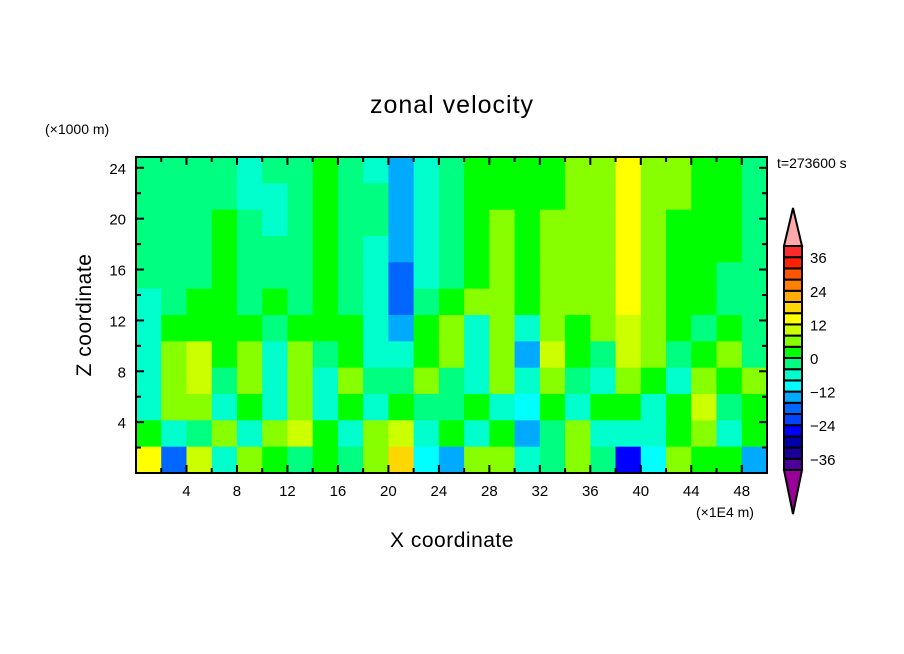  I want to click on x-tick-label: 32, so click(539, 491).